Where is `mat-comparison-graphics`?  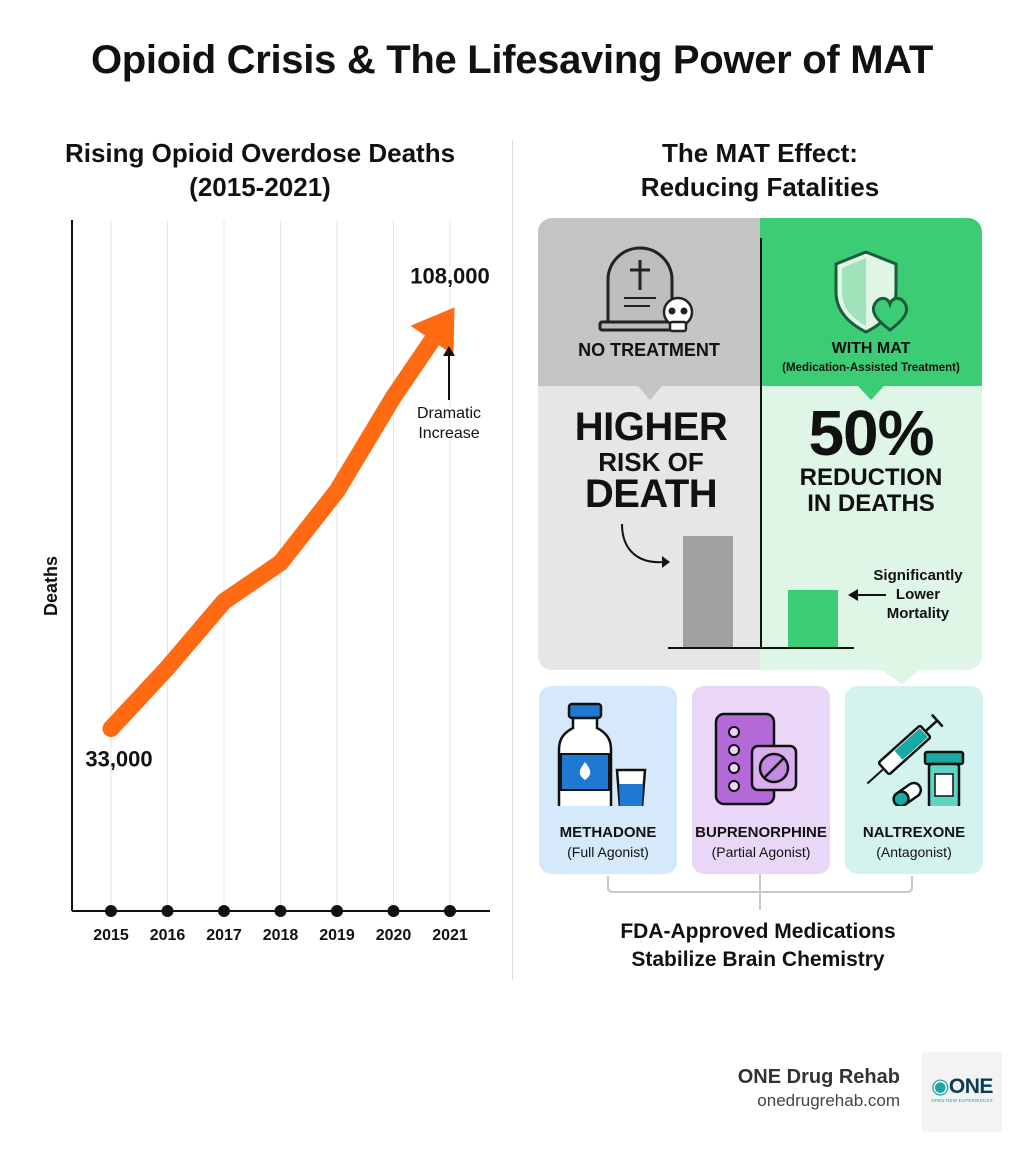
mat-comparison-graphics is located at coordinates (759, 461).